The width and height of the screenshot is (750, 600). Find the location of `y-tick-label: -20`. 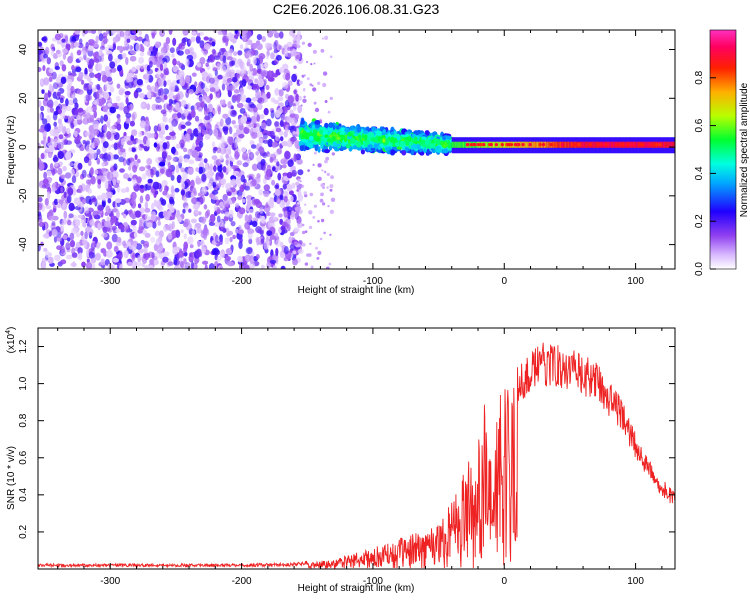

y-tick-label: -20 is located at coordinates (23, 195).